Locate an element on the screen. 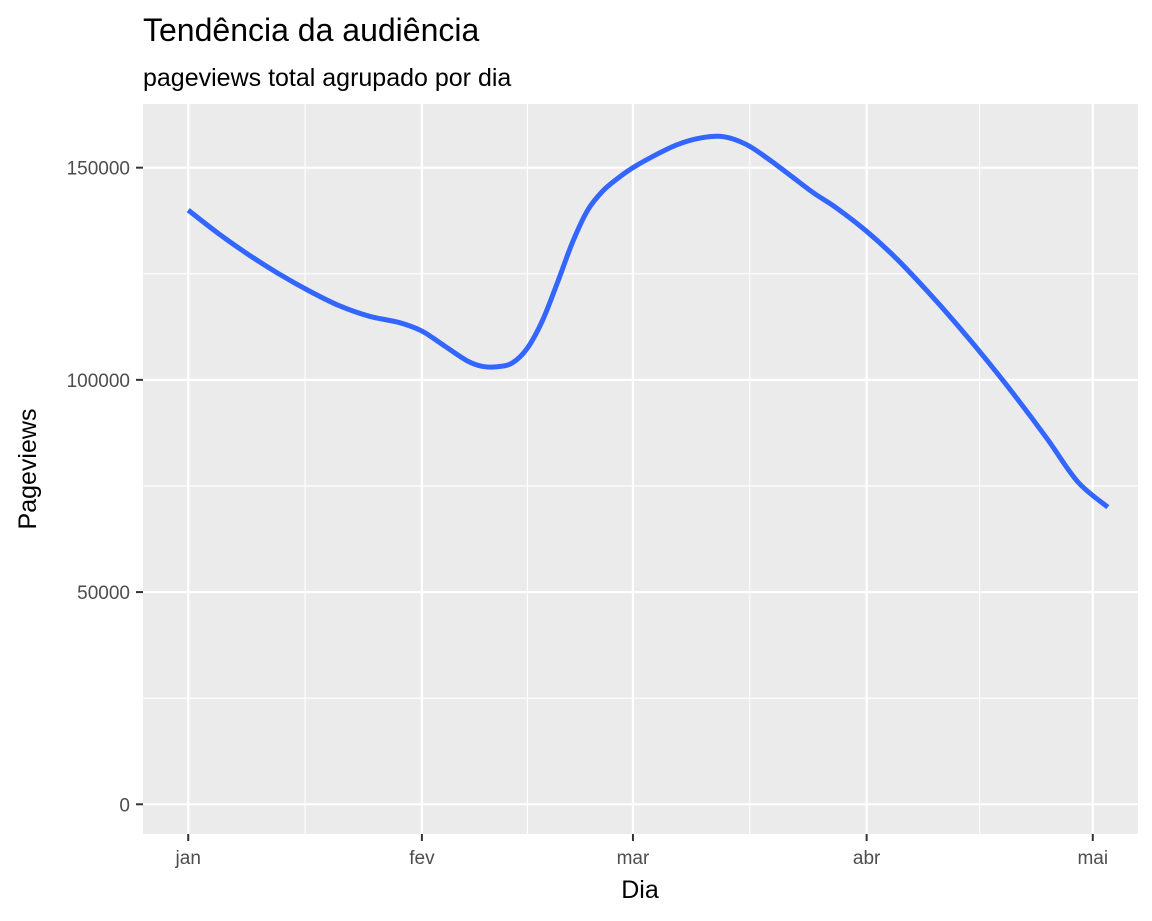  y-axis: 0 50000 100000 150000 is located at coordinates (105, 487).